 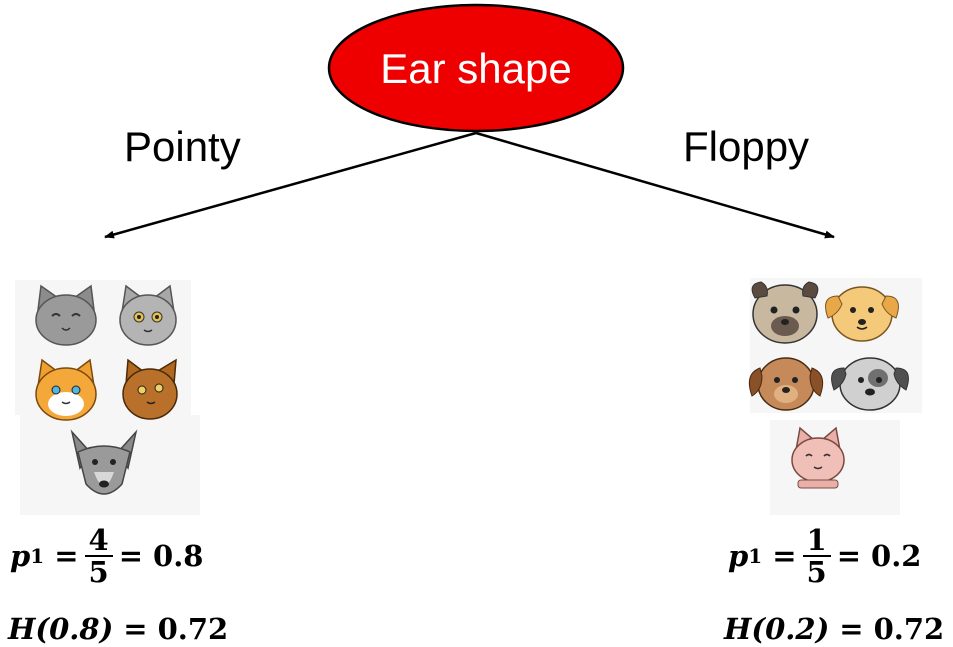 What do you see at coordinates (777, 629) in the screenshot?
I see `entropy-expression: H(0.2)` at bounding box center [777, 629].